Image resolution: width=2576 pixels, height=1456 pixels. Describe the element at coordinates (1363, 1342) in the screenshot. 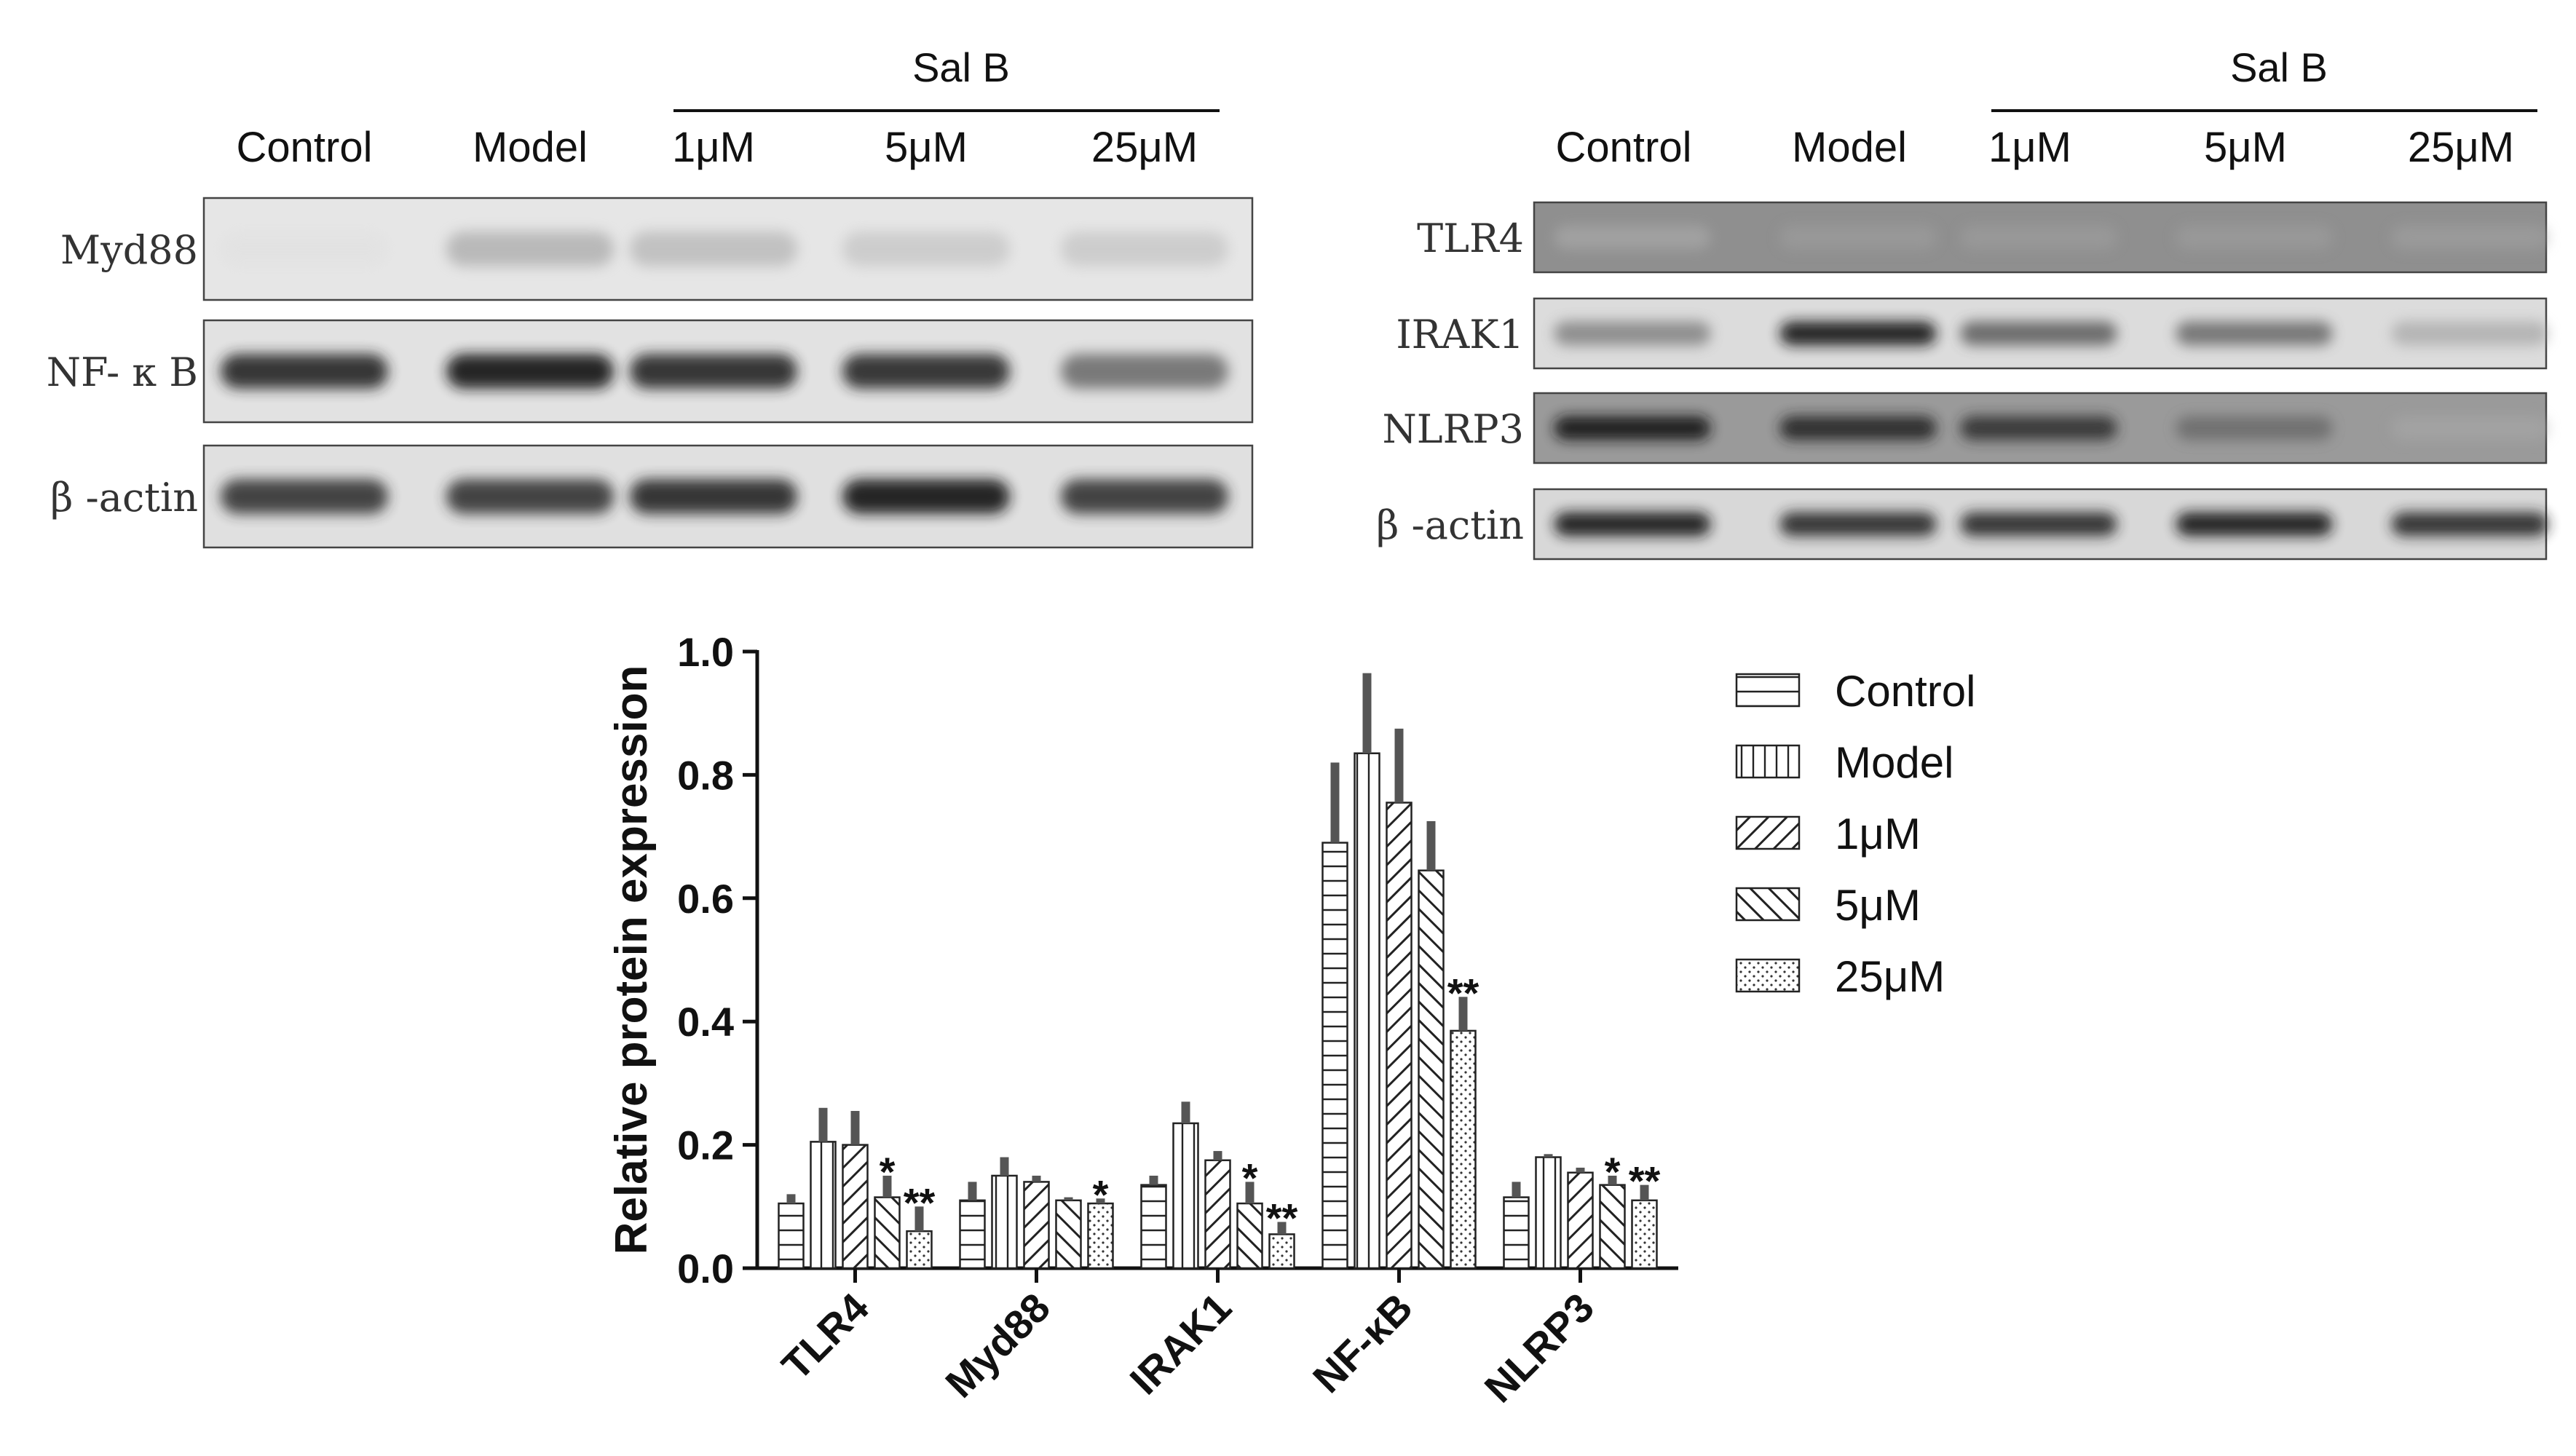

I see `x-tick-label: NF-κB` at that location.